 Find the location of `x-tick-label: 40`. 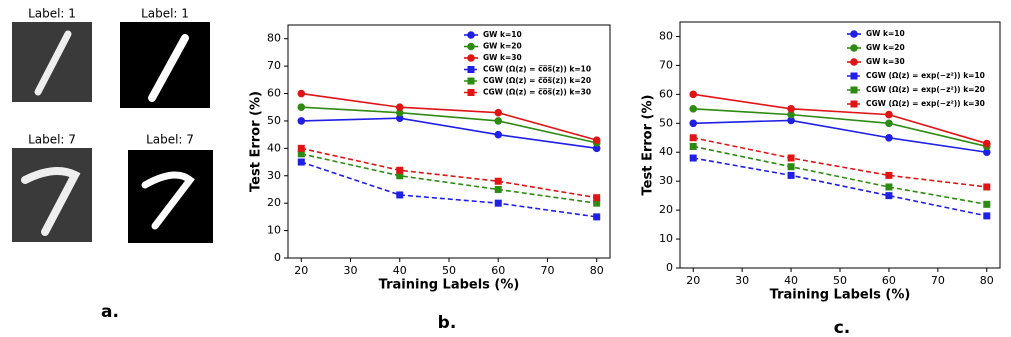

x-tick-label: 40 is located at coordinates (400, 270).